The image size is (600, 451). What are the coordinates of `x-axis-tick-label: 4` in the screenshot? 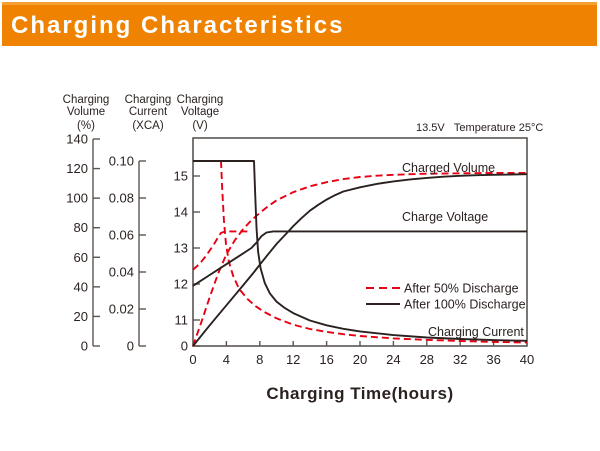 It's located at (226, 359).